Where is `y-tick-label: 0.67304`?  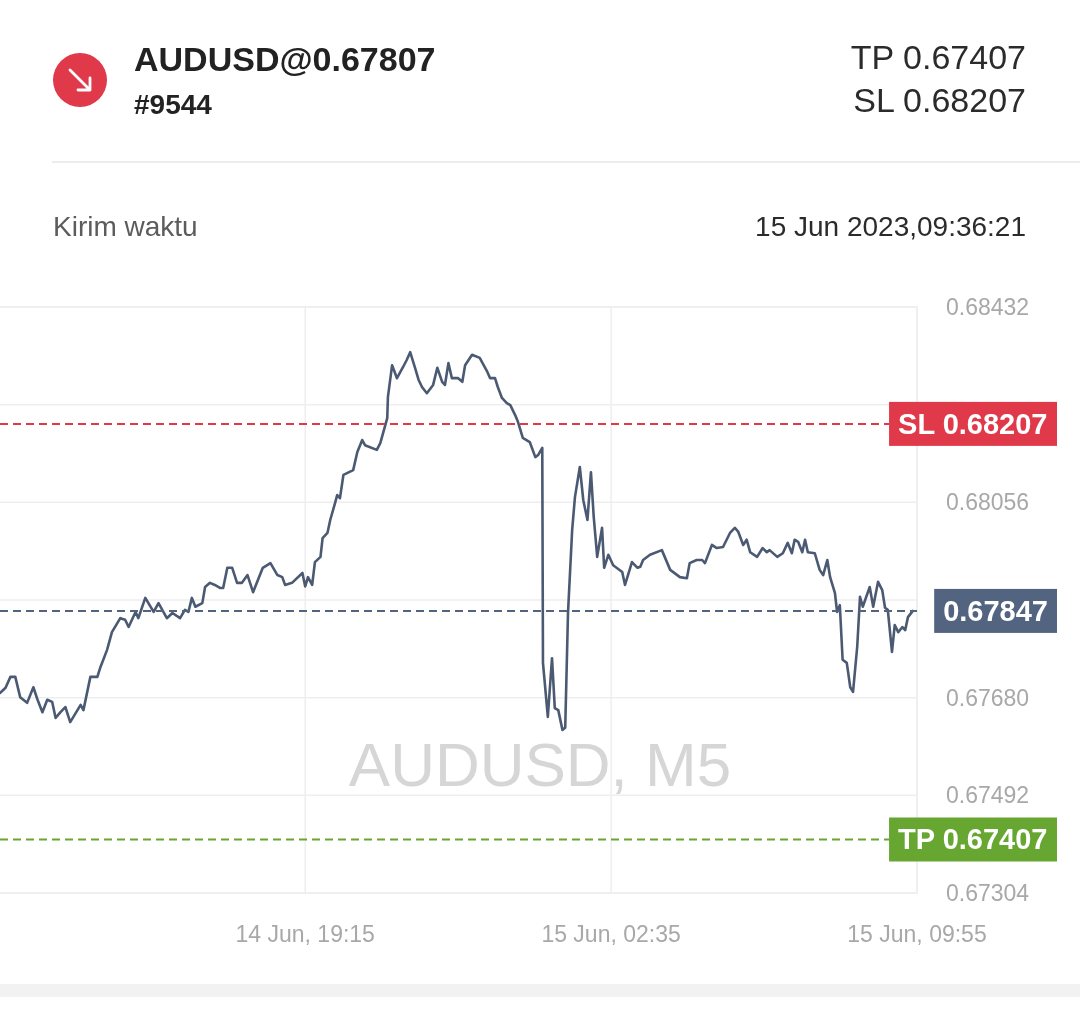
y-tick-label: 0.67304 is located at coordinates (988, 893).